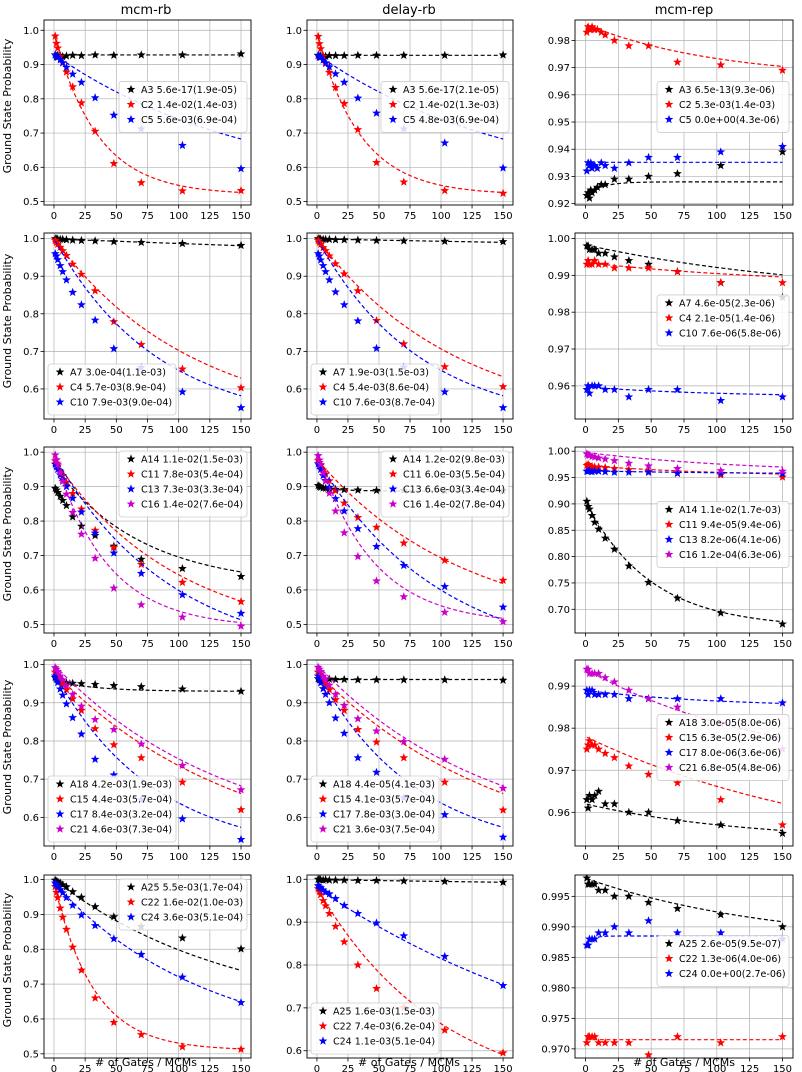  I want to click on y-tick-label: 0.6, so click(294, 818).